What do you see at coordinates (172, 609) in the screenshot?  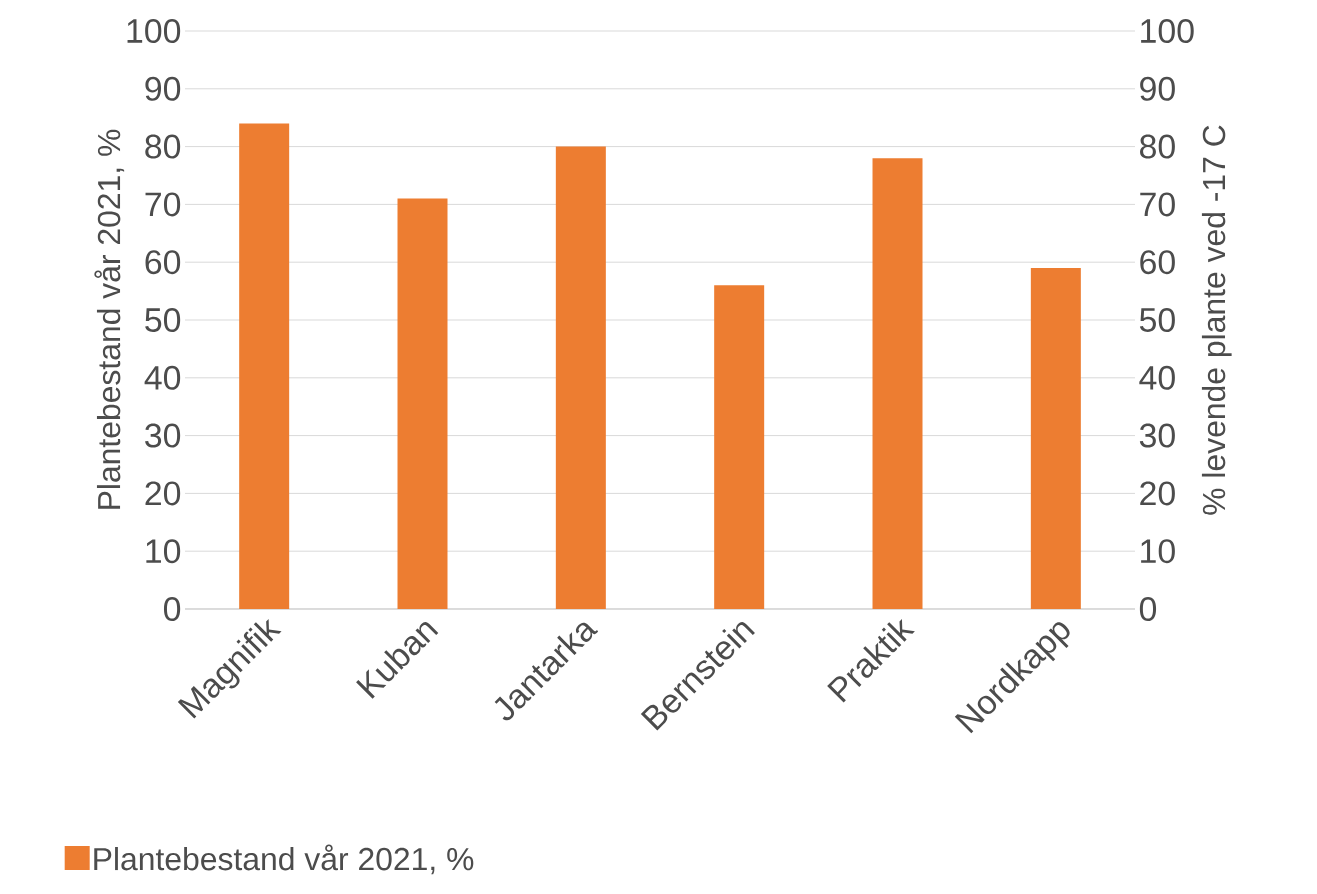 I see `y-tick-label: 0` at bounding box center [172, 609].